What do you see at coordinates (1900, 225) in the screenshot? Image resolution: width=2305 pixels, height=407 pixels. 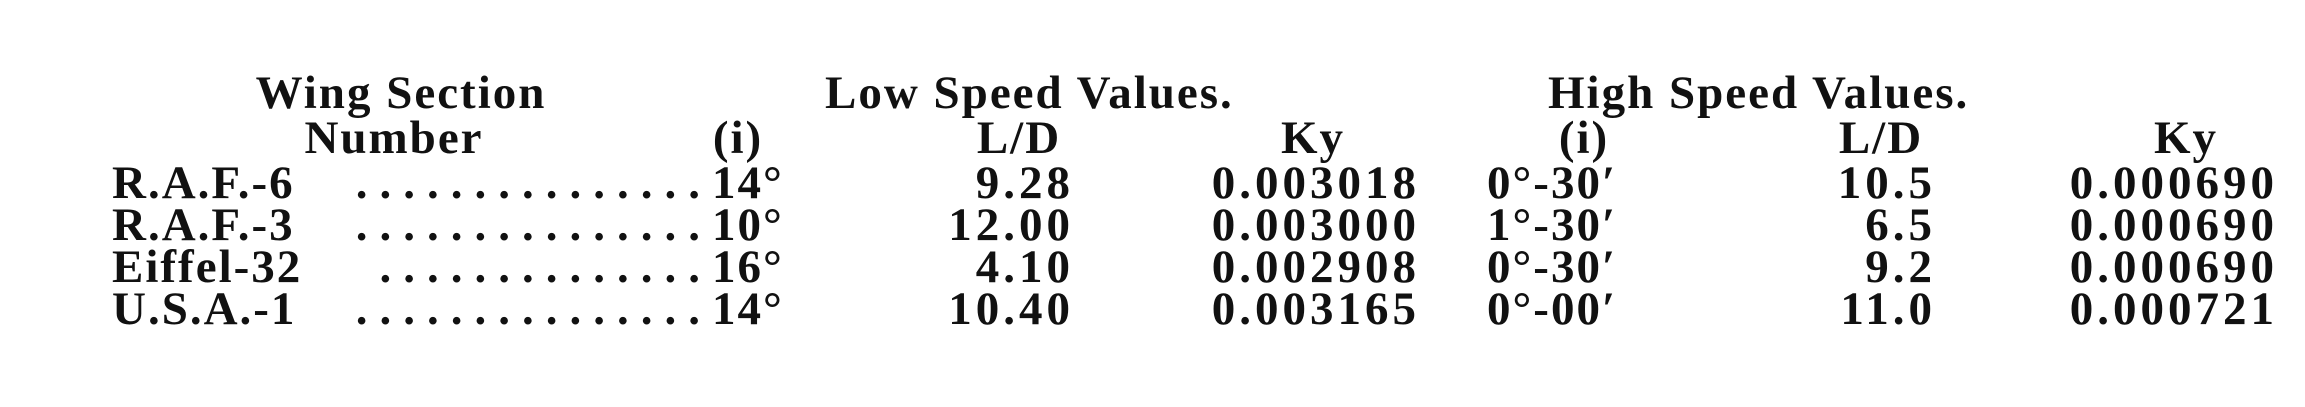 I see `cell-high-ld: 6.5` at bounding box center [1900, 225].